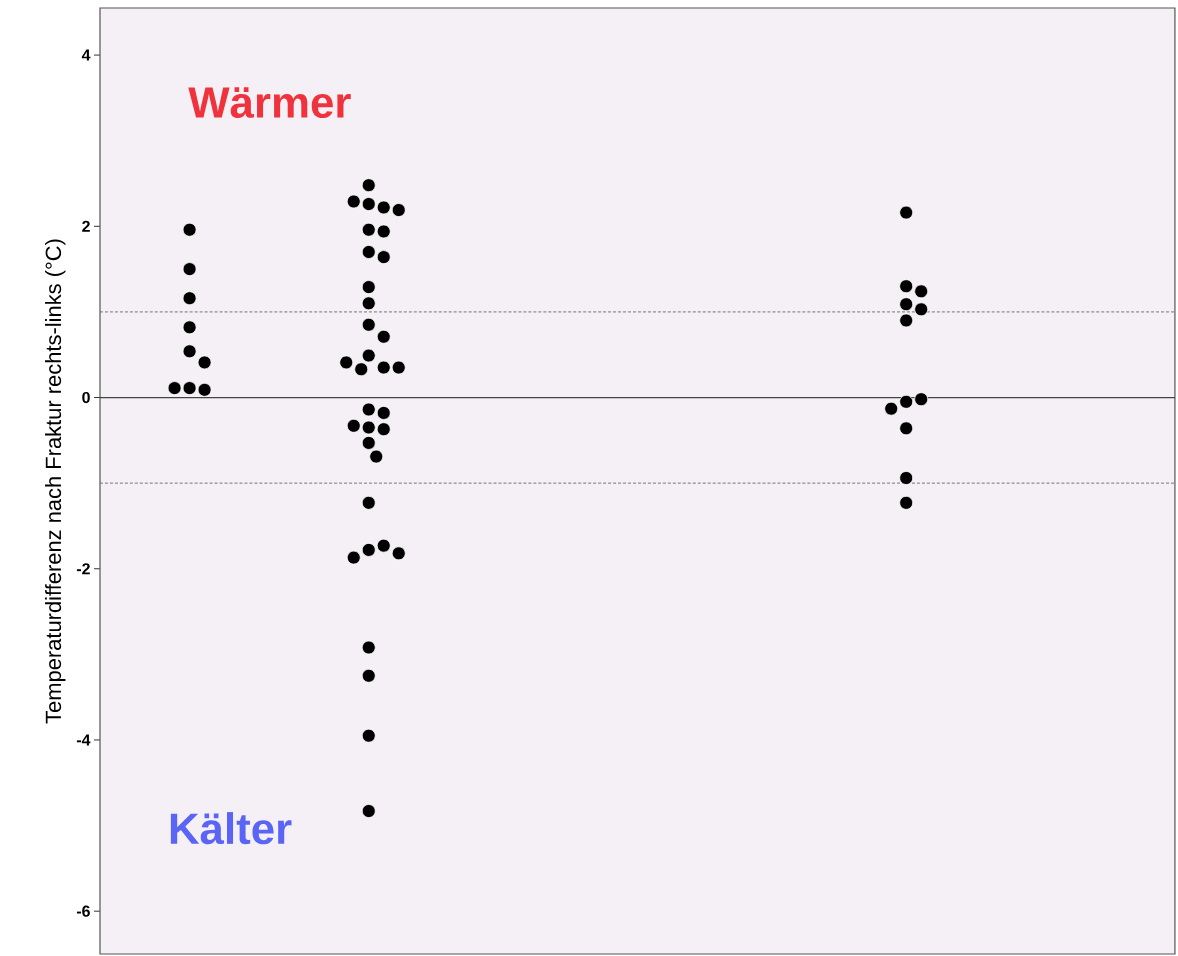 This screenshot has width=1178, height=956. Describe the element at coordinates (83, 569) in the screenshot. I see `y-tick-label: -2` at that location.